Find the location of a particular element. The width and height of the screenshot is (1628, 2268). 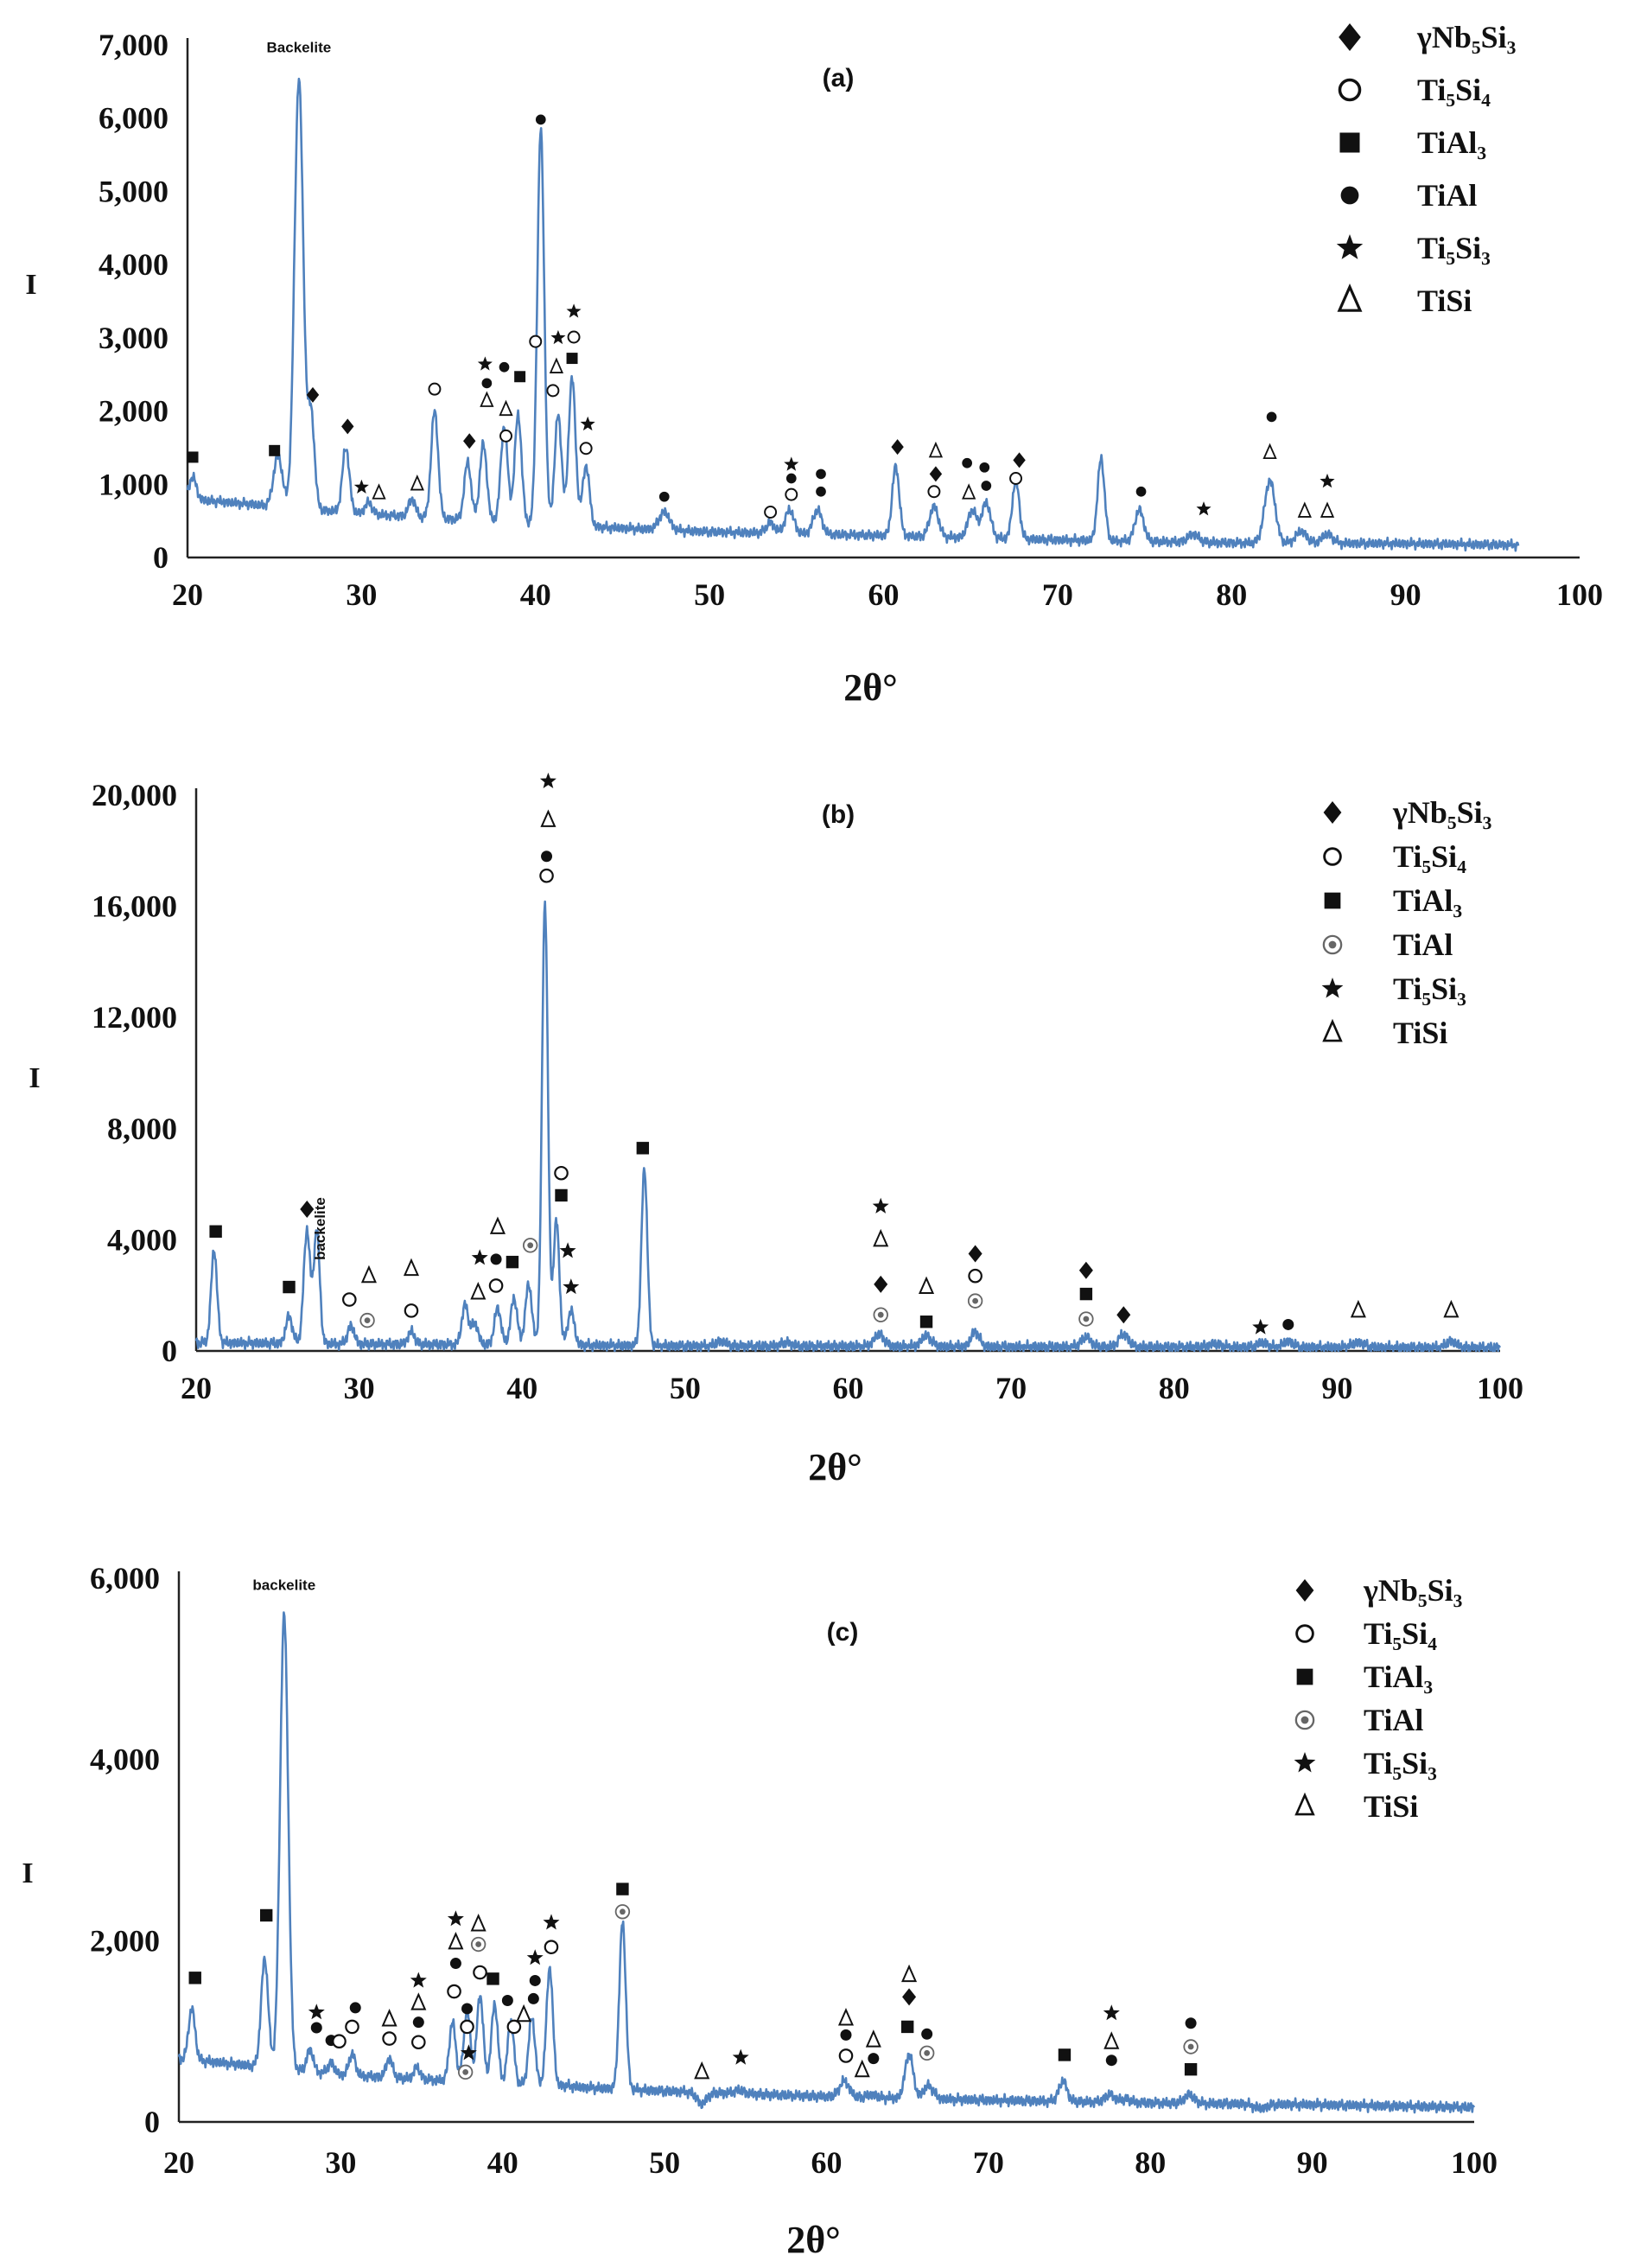

legend-symbol-star is located at coordinates (1332, 988).